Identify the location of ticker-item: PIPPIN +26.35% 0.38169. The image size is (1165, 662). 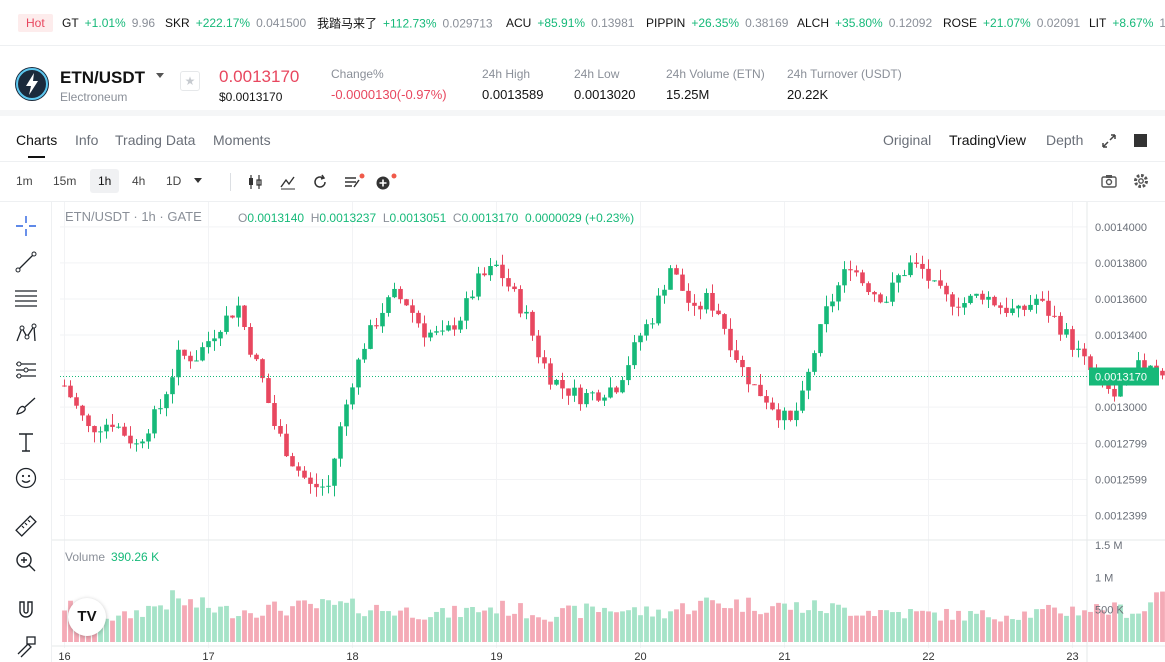
(717, 23).